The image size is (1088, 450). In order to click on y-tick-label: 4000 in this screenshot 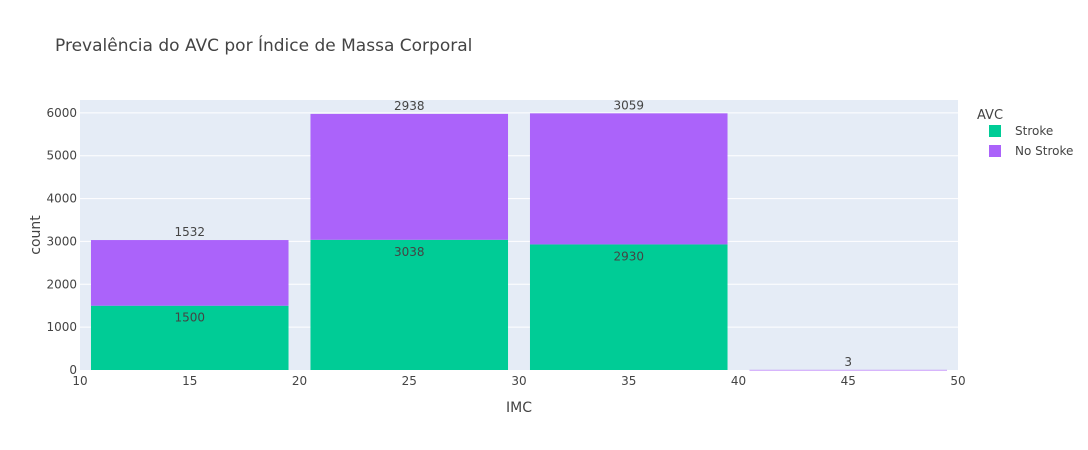, I will do `click(61, 199)`.